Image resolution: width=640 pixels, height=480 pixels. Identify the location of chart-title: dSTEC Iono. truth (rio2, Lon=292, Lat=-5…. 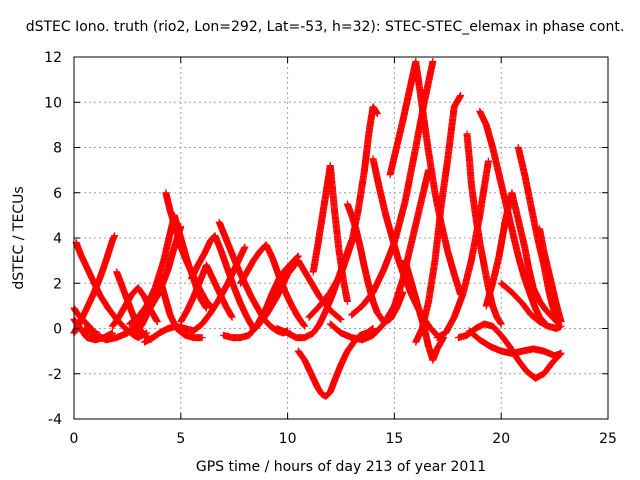
(325, 27).